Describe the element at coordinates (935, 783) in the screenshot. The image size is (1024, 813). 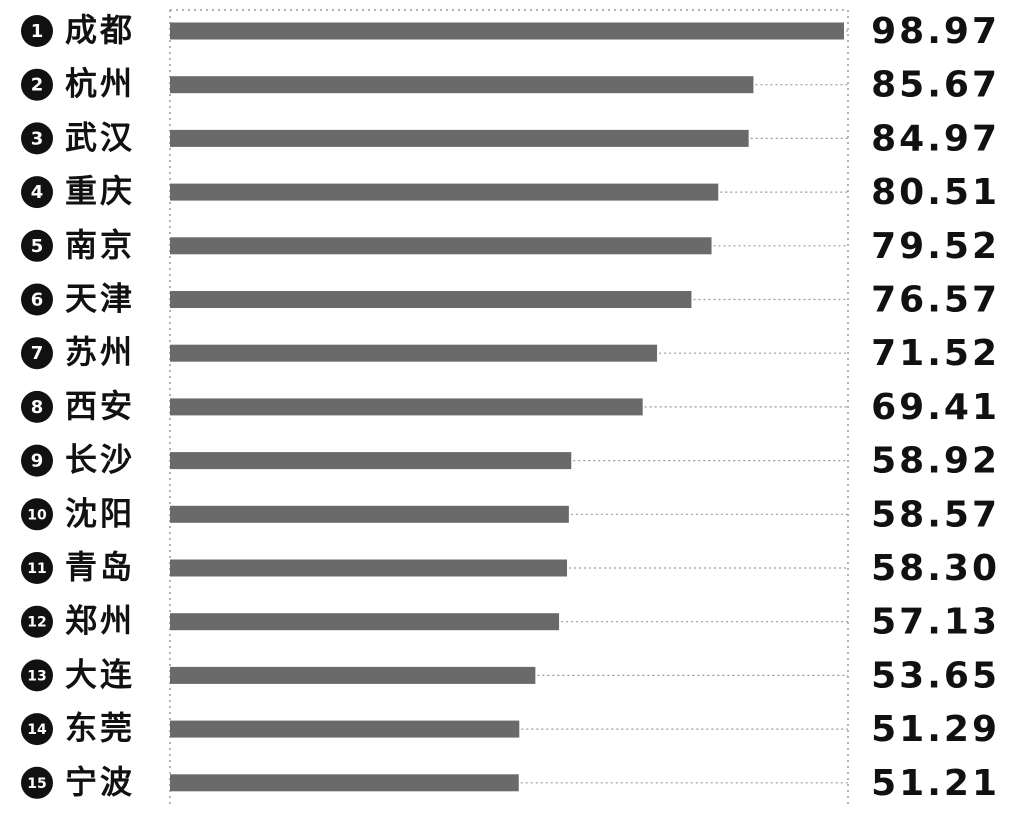
I see `value-label: 51.21` at that location.